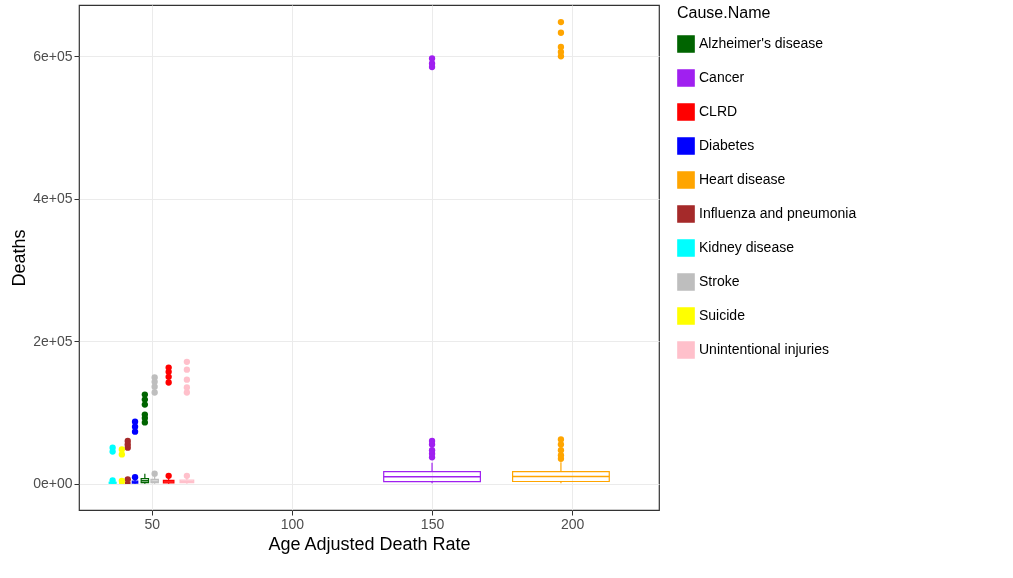  What do you see at coordinates (764, 349) in the screenshot?
I see `legend-label: Unintentional injuries` at bounding box center [764, 349].